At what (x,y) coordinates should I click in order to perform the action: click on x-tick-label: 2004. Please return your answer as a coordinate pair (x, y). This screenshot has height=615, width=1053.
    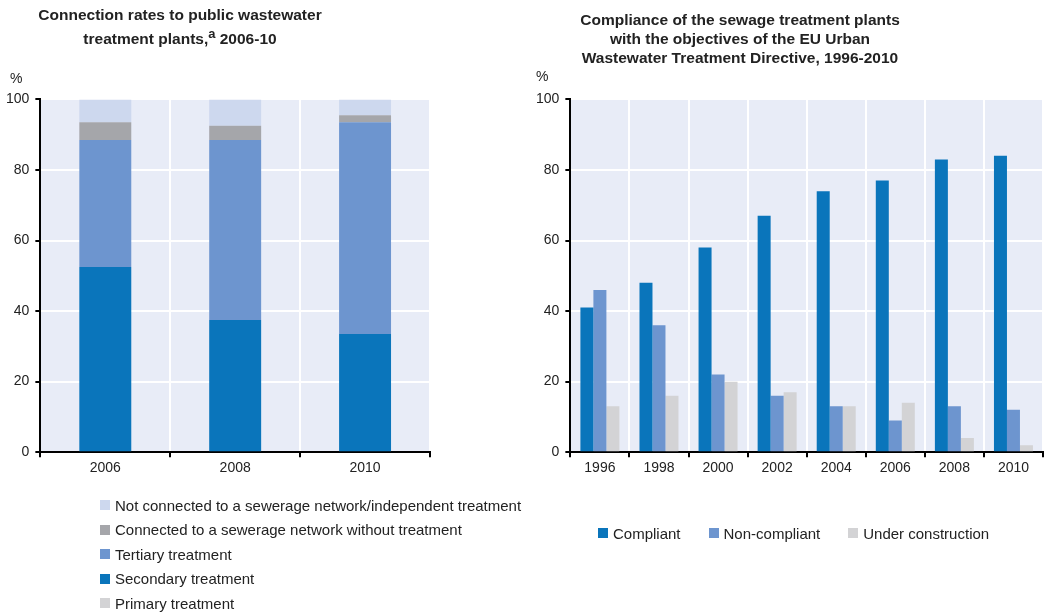
    Looking at the image, I should click on (836, 467).